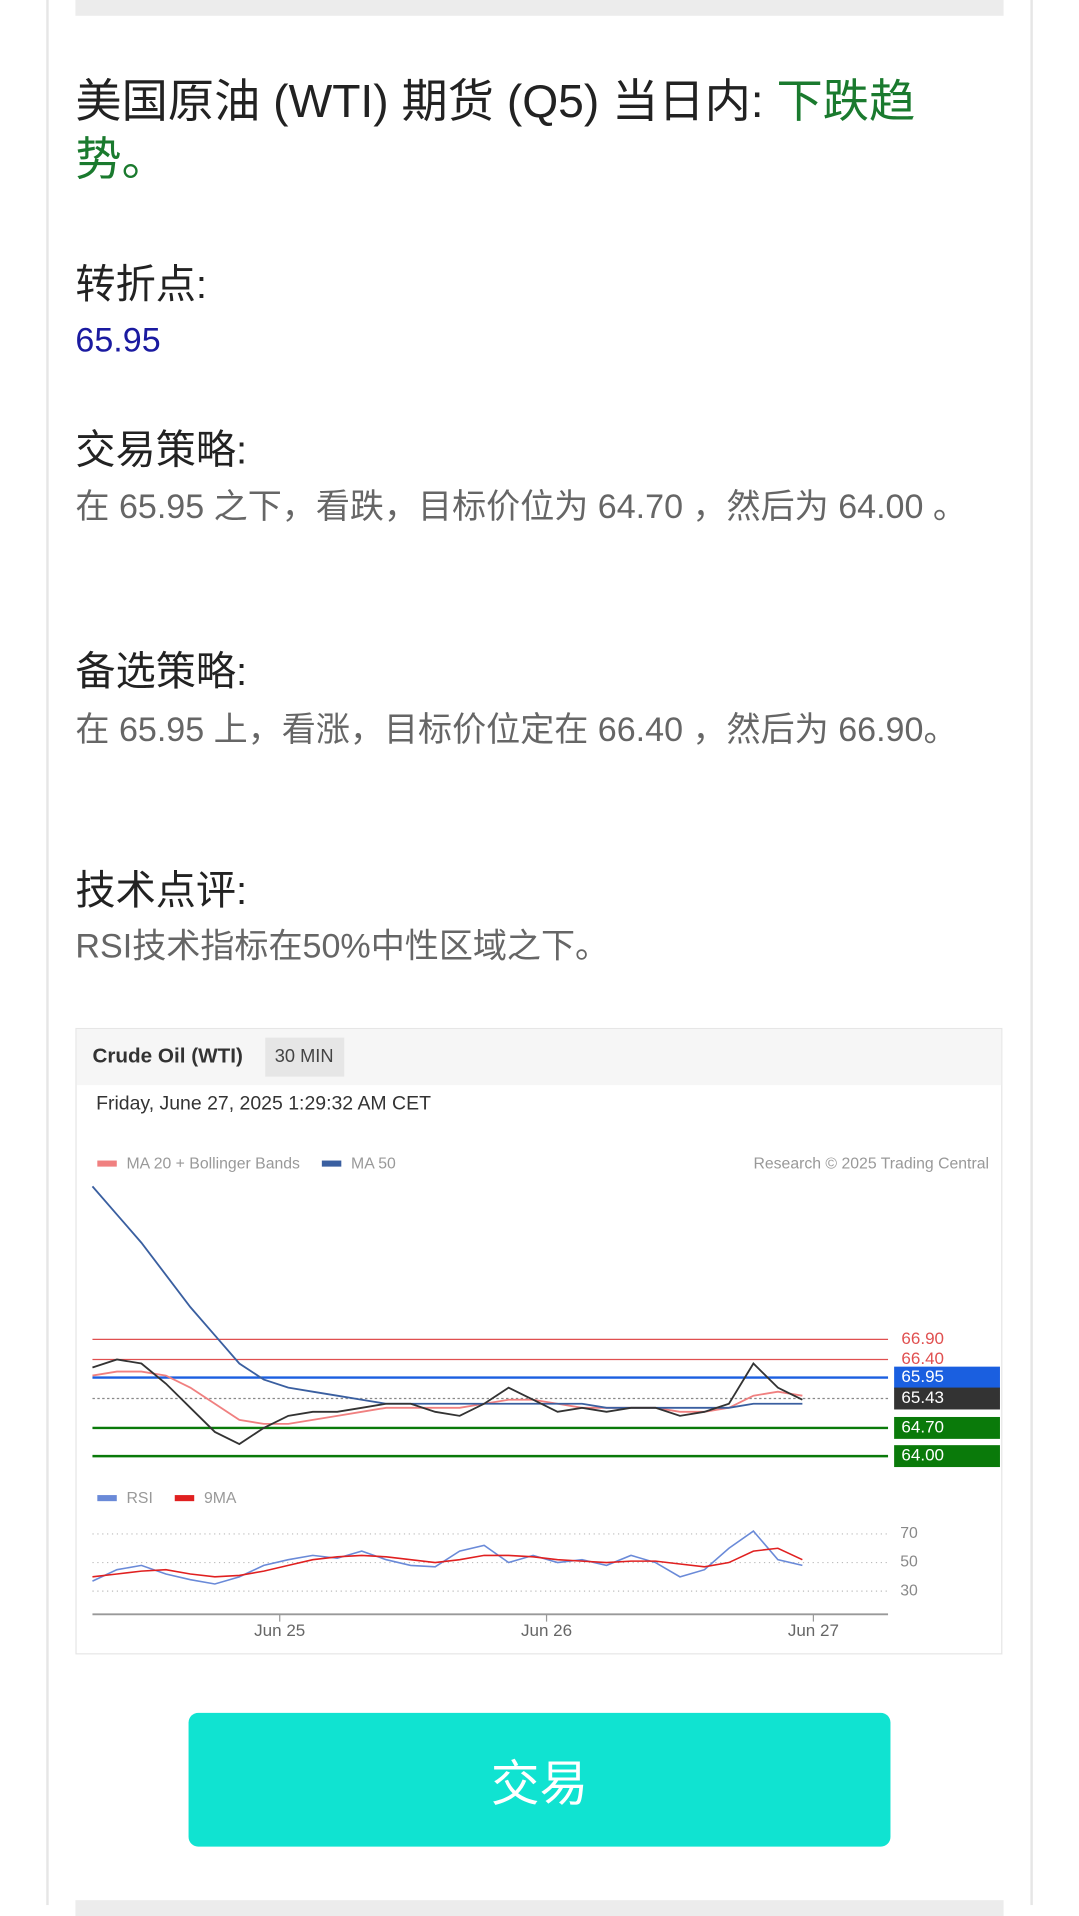 The width and height of the screenshot is (1079, 1916). What do you see at coordinates (141, 284) in the screenshot?
I see `label: 转折点:` at bounding box center [141, 284].